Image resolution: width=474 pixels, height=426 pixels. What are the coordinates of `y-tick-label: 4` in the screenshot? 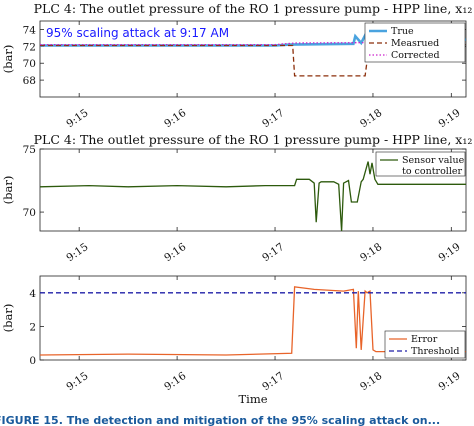 It's located at (32, 294).